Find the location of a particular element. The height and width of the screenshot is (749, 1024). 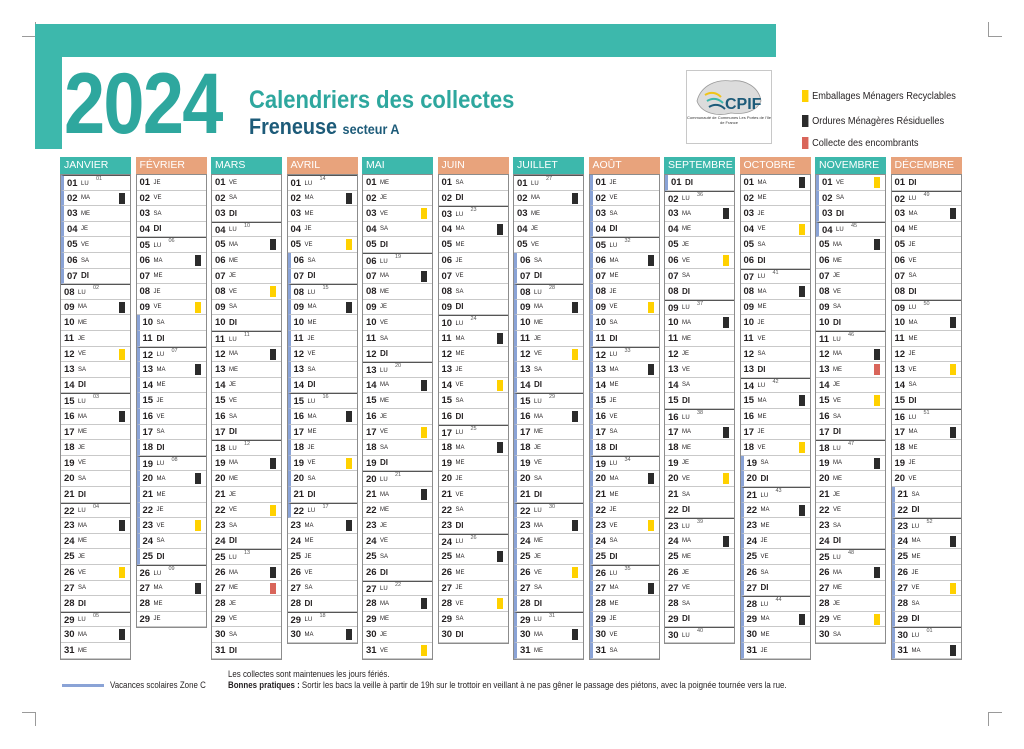

day-number: 18 is located at coordinates (447, 448).